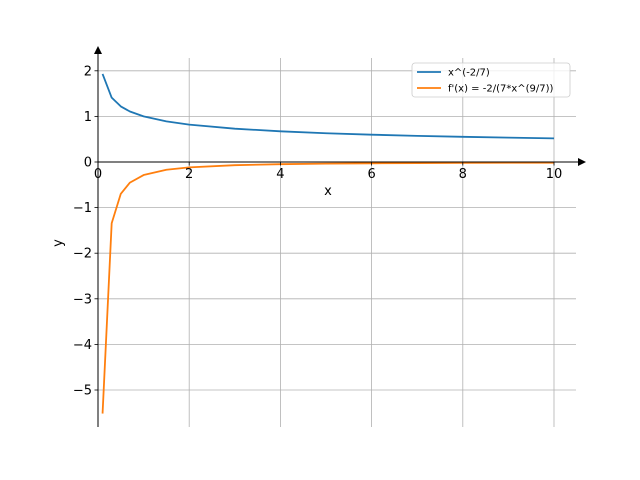  I want to click on y-axis-arrow, so click(98, 50).